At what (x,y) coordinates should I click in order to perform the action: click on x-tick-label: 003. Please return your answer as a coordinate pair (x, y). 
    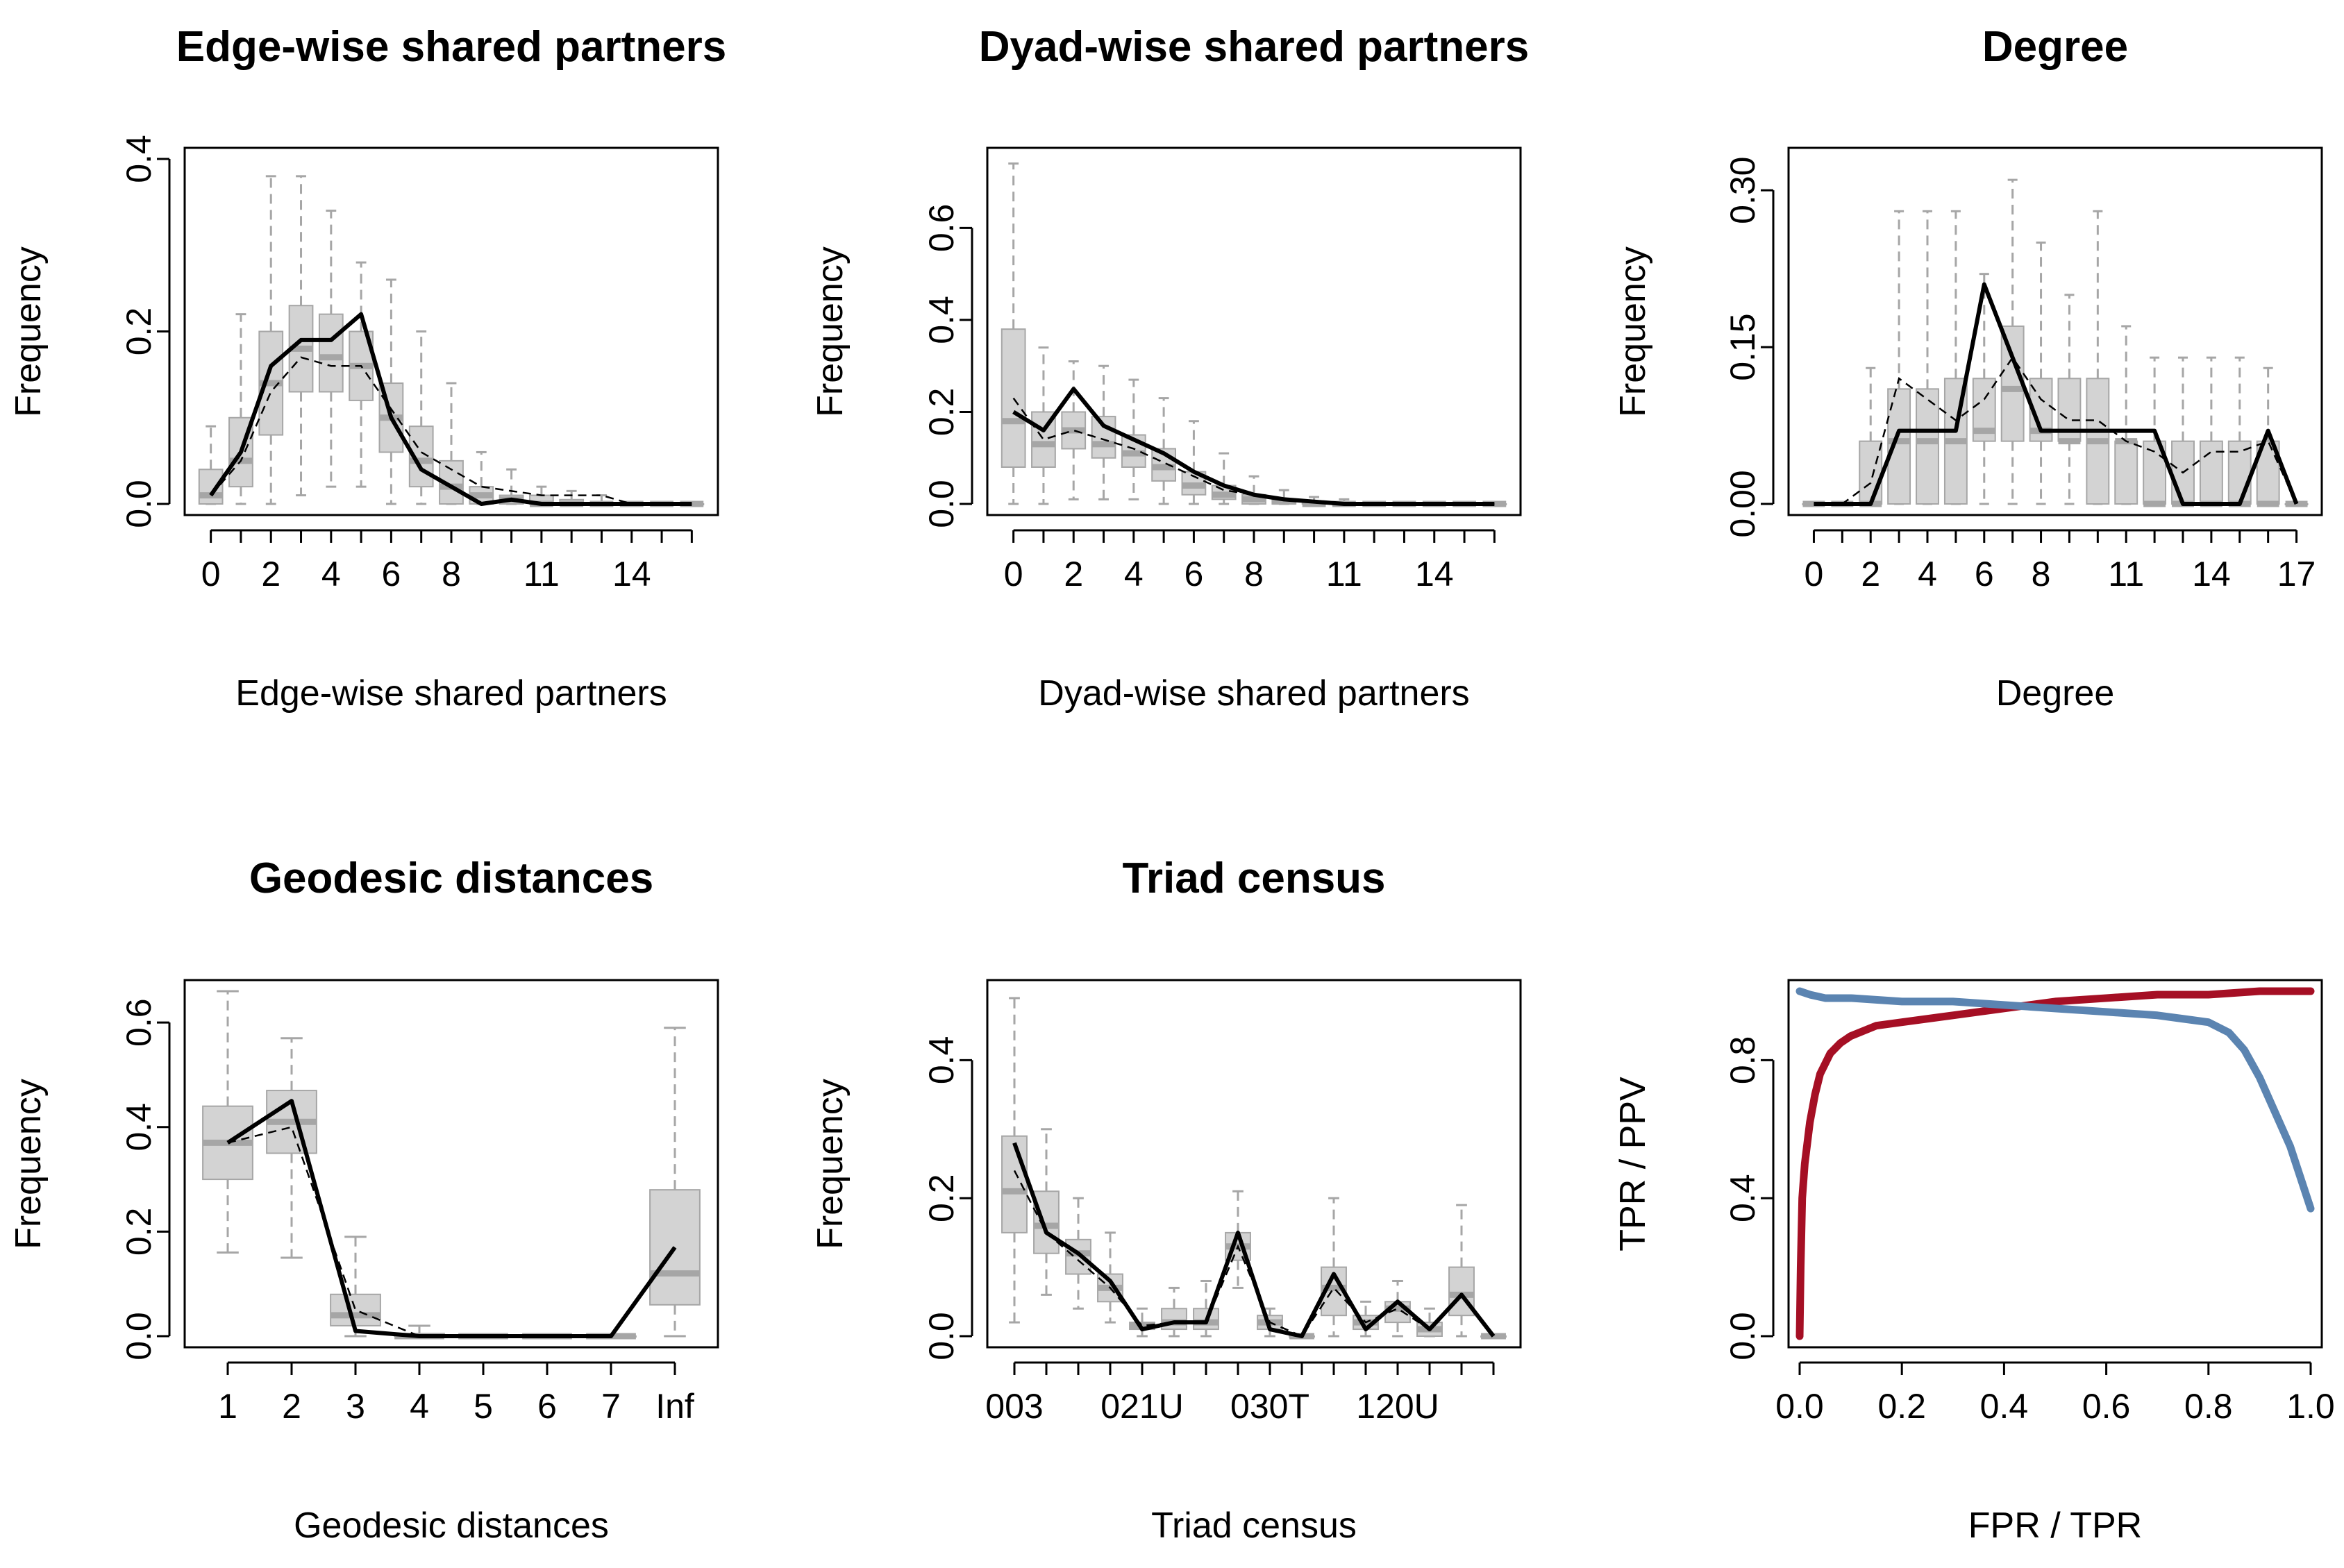
    Looking at the image, I should click on (1014, 1406).